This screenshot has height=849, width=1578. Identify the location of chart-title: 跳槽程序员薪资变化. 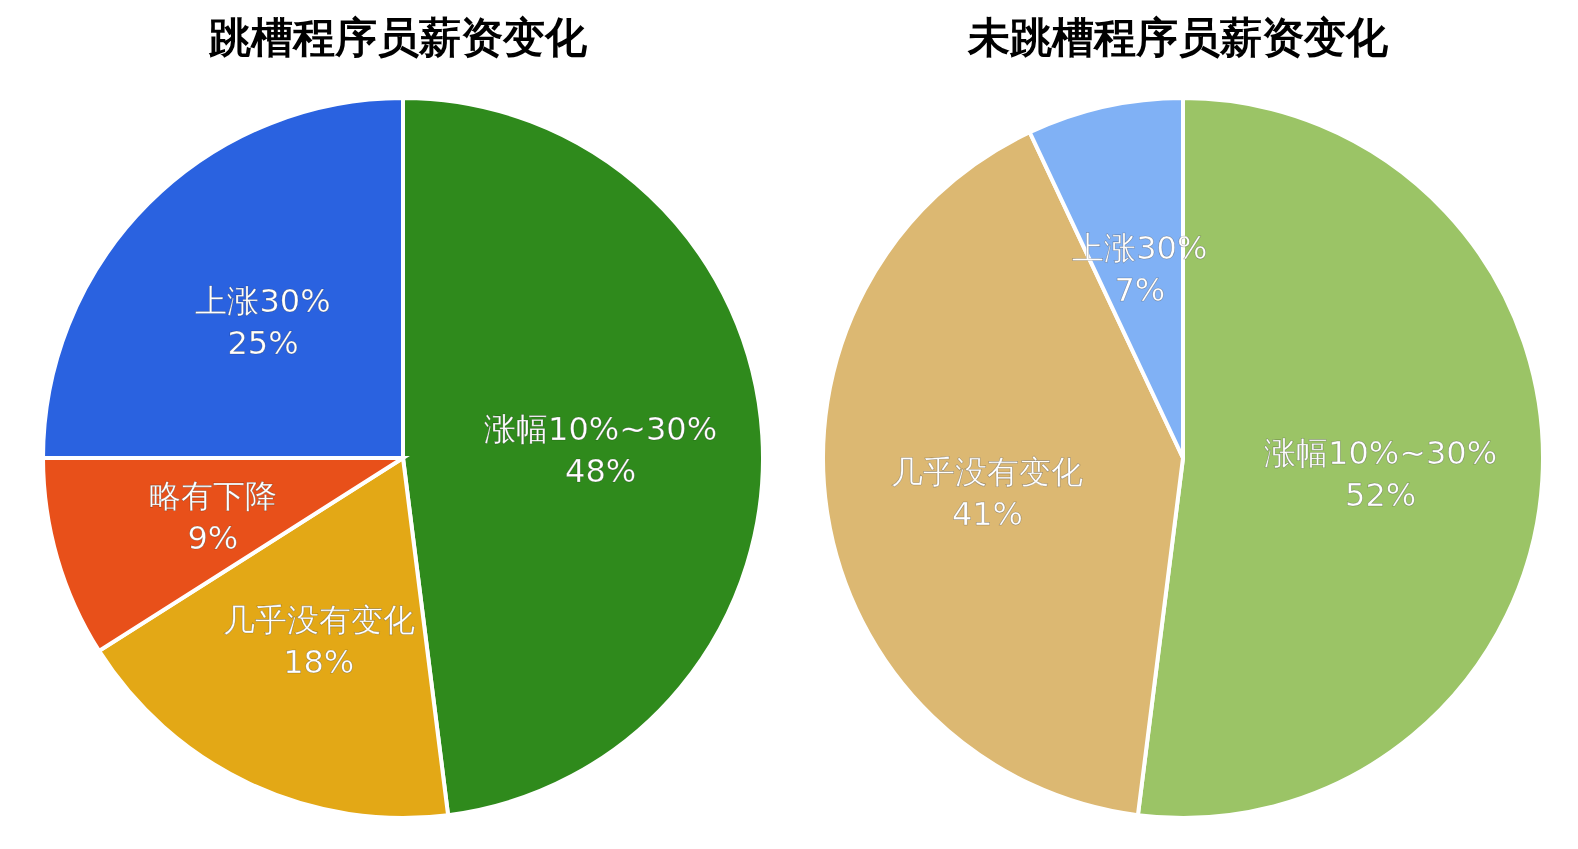
(398, 38).